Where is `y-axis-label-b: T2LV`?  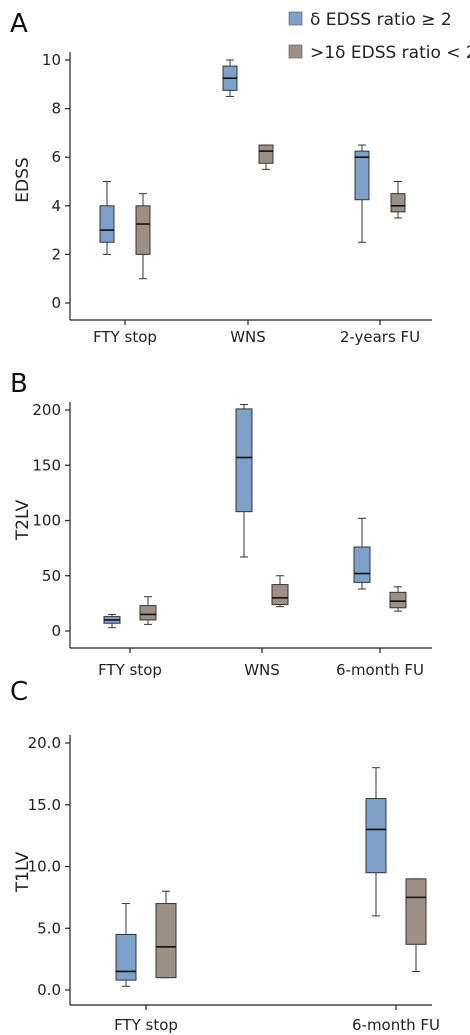 y-axis-label-b: T2LV is located at coordinates (23, 520).